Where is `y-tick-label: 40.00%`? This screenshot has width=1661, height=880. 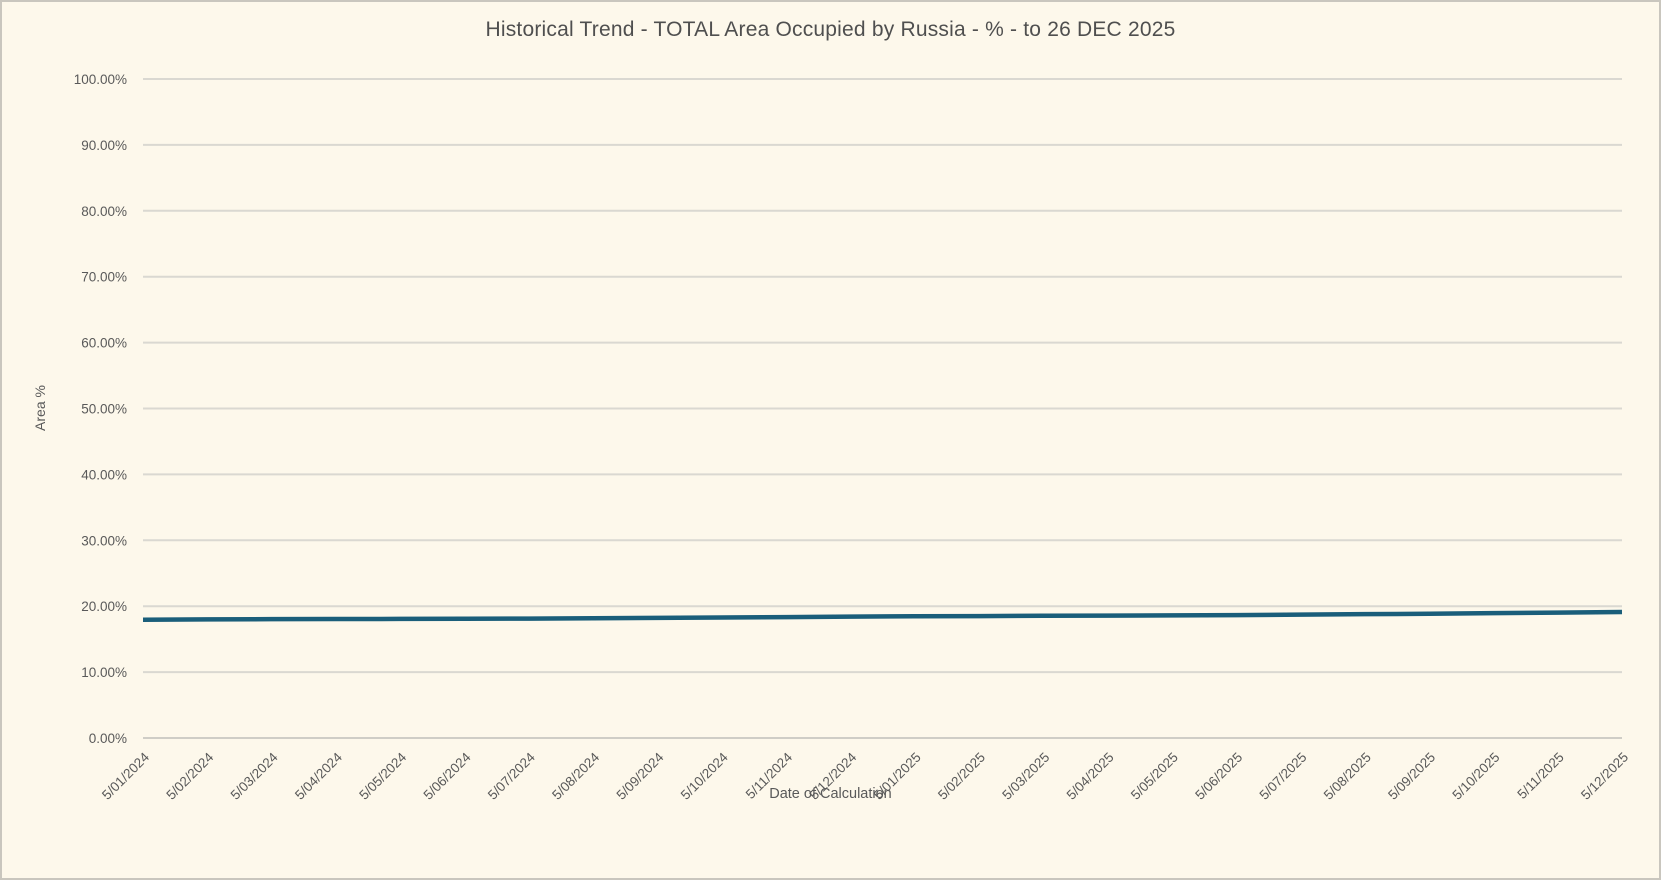
y-tick-label: 40.00% is located at coordinates (104, 474).